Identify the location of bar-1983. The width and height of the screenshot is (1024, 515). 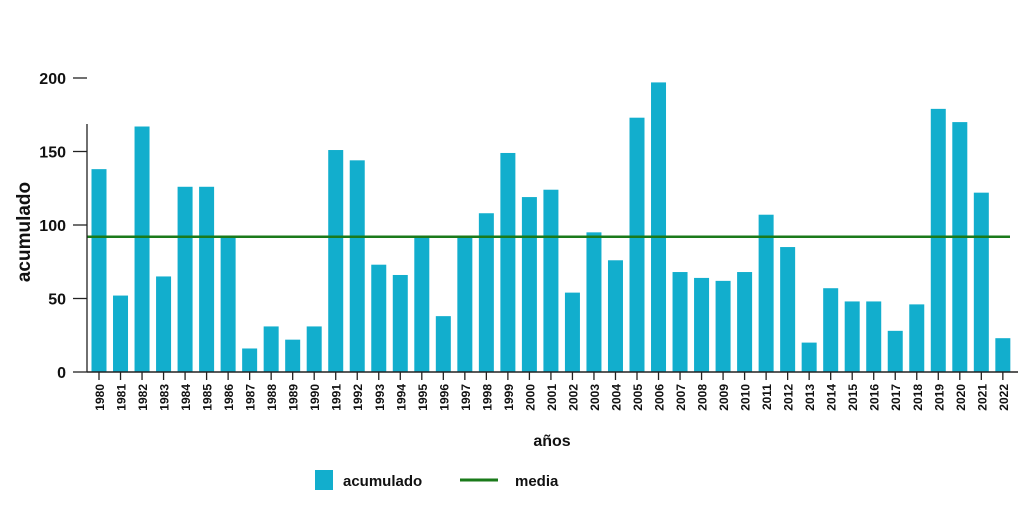
(164, 324).